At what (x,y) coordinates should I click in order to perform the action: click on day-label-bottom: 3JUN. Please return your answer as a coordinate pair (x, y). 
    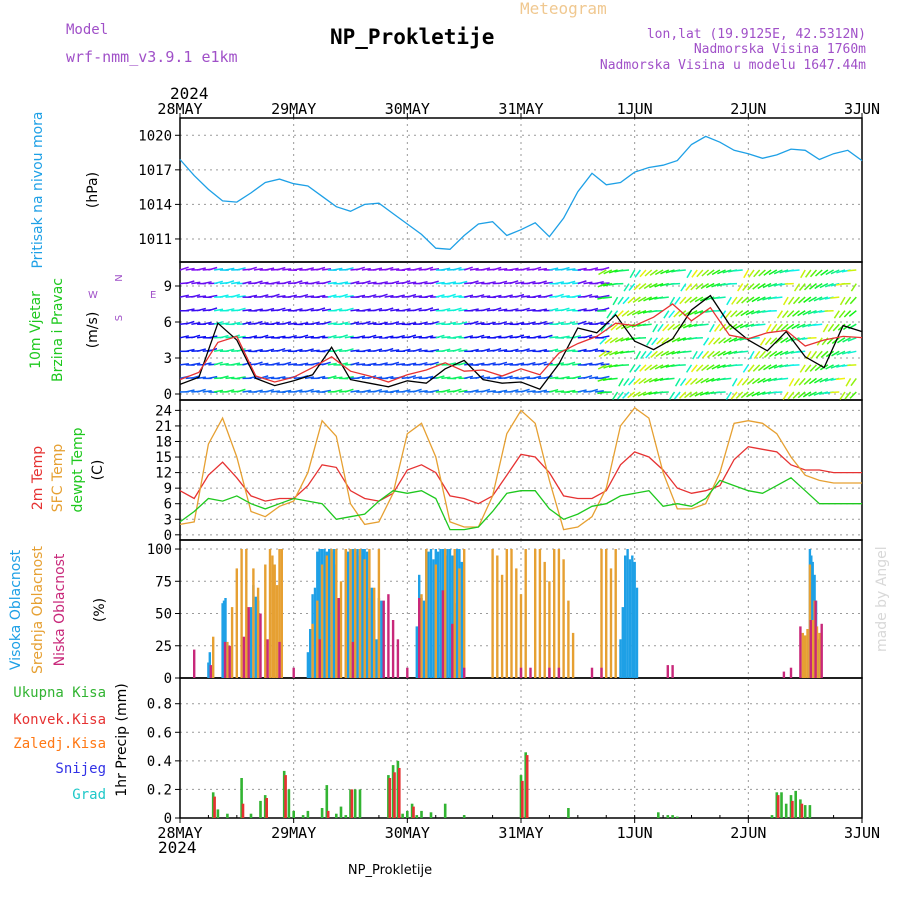
    Looking at the image, I should click on (862, 833).